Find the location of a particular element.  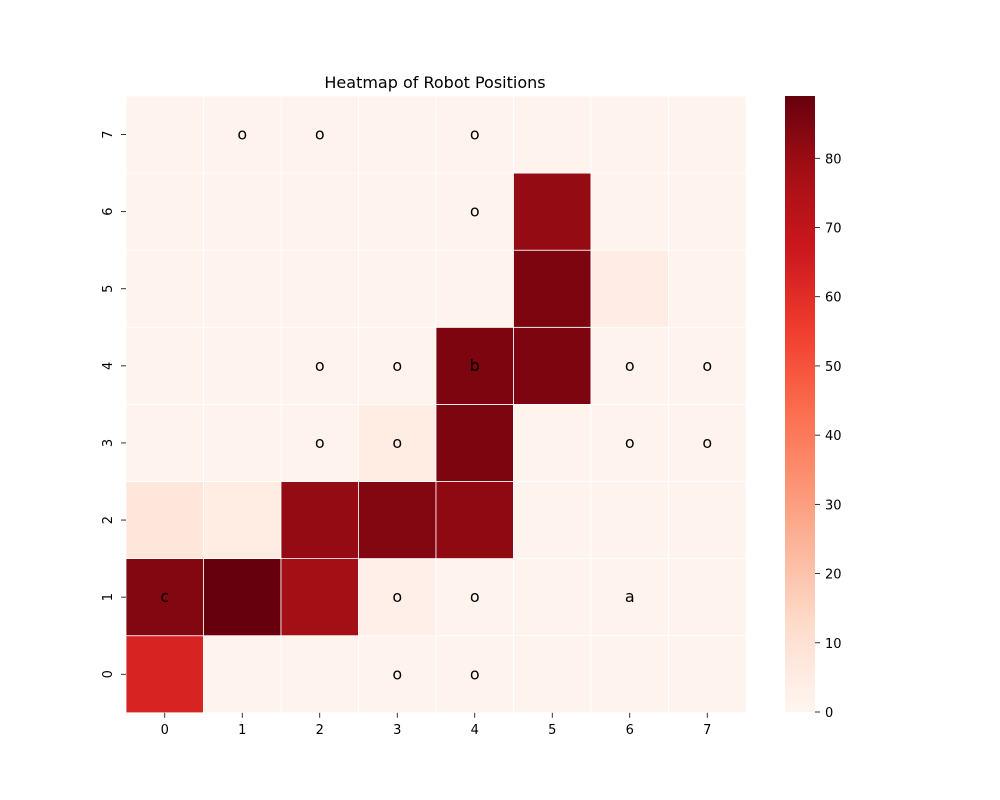

y-tick-label: 7 is located at coordinates (108, 134).